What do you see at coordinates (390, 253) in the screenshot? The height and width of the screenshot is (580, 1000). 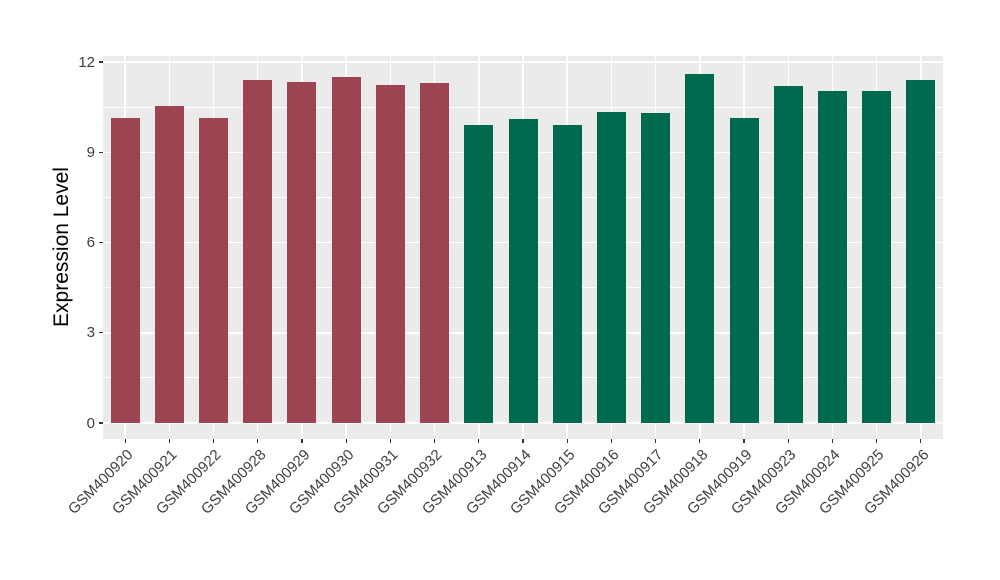 I see `bar-GSM400931` at bounding box center [390, 253].